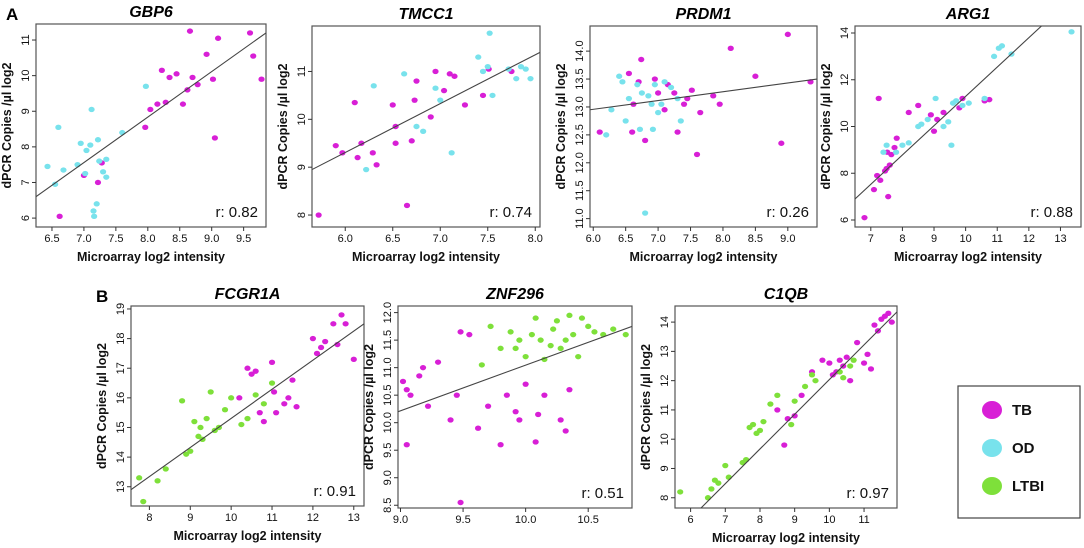 This screenshot has width=1084, height=548. I want to click on y-tick-label: 12, so click(665, 381).